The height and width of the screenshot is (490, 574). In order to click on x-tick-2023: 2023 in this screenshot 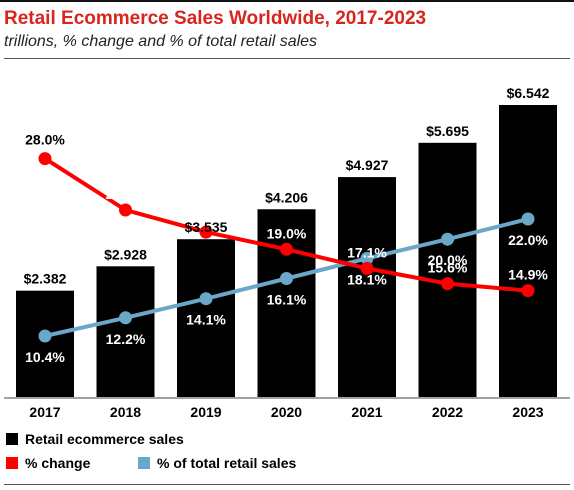, I will do `click(527, 412)`.